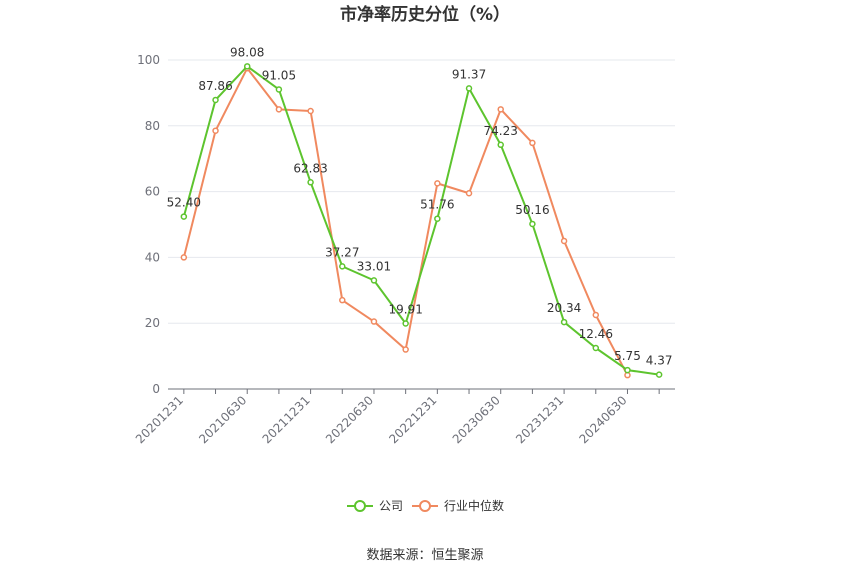  Describe the element at coordinates (564, 308) in the screenshot. I see `data-label: 20.34` at that location.